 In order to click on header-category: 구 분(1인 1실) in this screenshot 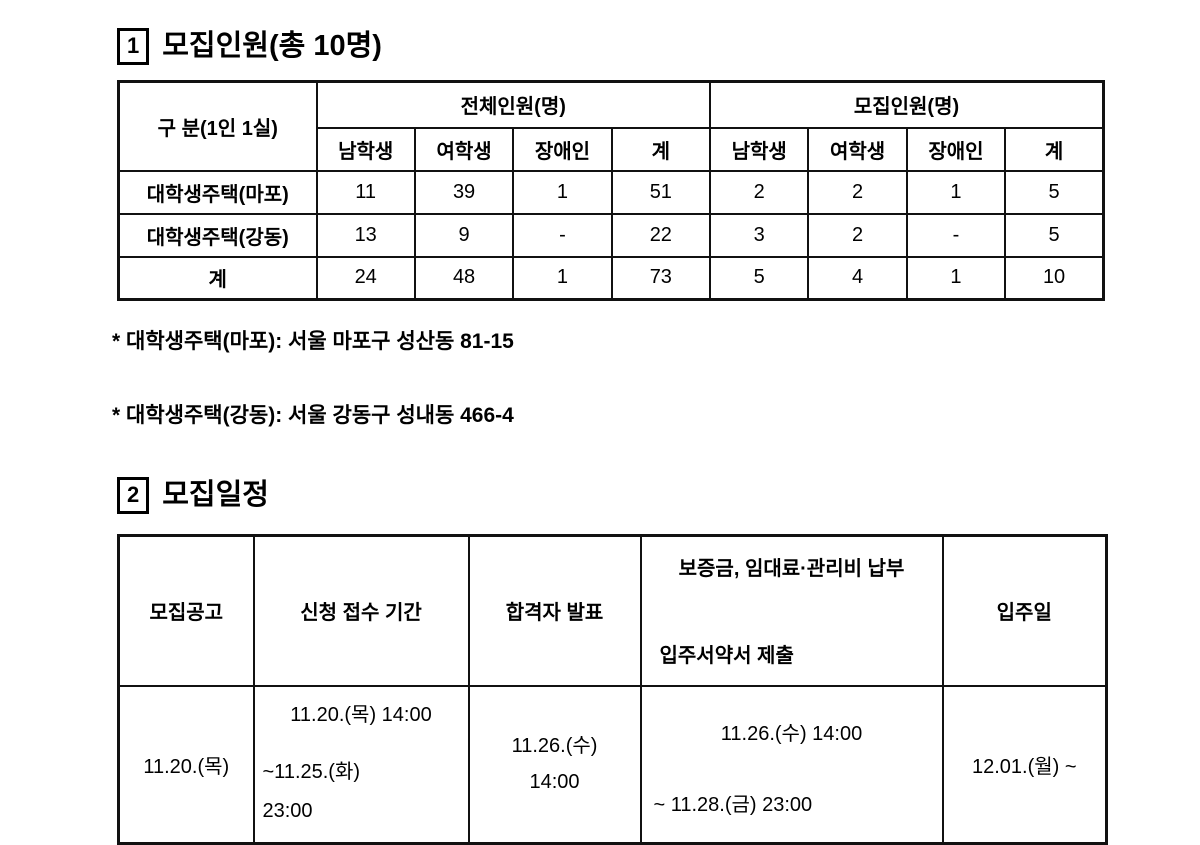, I will do `click(217, 126)`.